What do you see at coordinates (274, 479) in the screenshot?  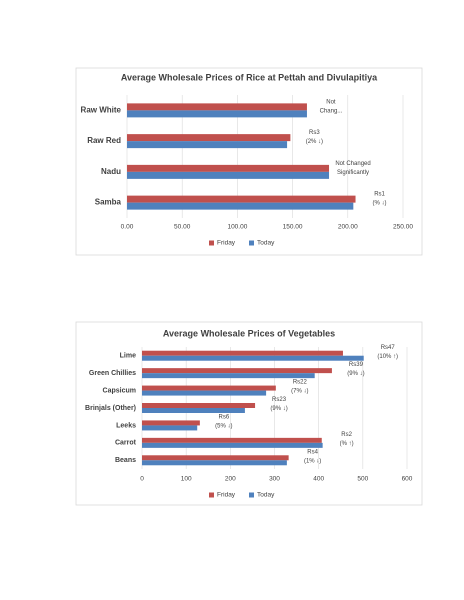 I see `x-tick-label: 300` at bounding box center [274, 479].